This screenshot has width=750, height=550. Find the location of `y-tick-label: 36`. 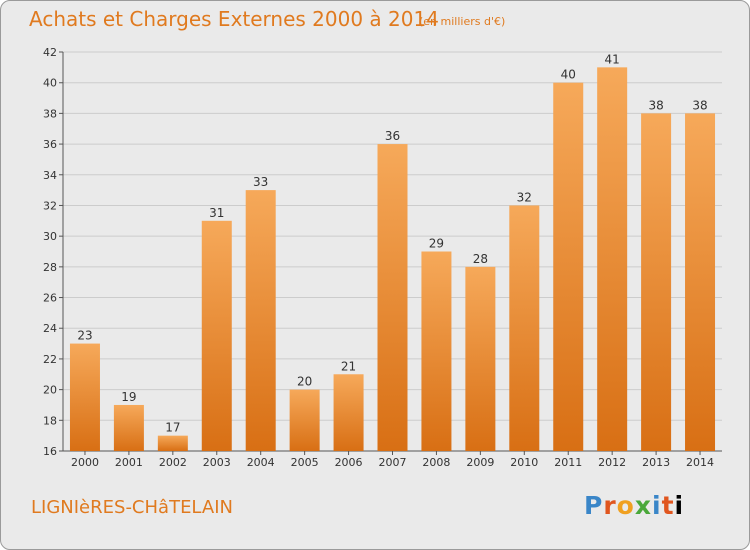

y-tick-label: 36 is located at coordinates (50, 144).